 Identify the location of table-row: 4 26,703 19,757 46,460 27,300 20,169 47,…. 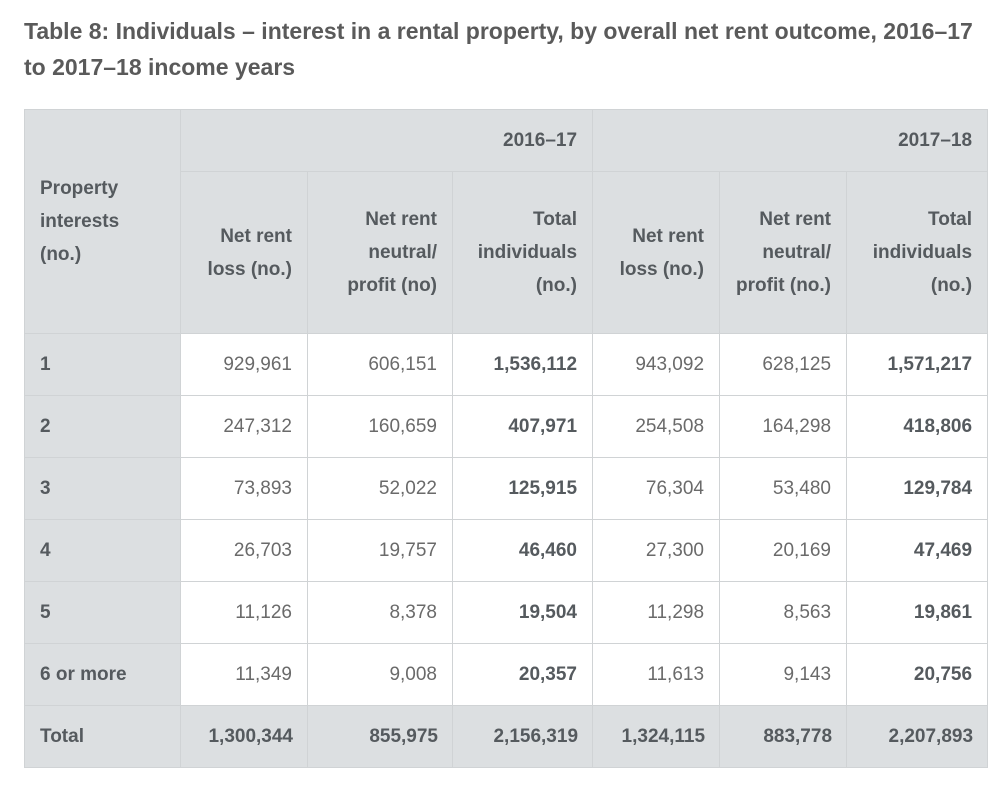
(506, 550).